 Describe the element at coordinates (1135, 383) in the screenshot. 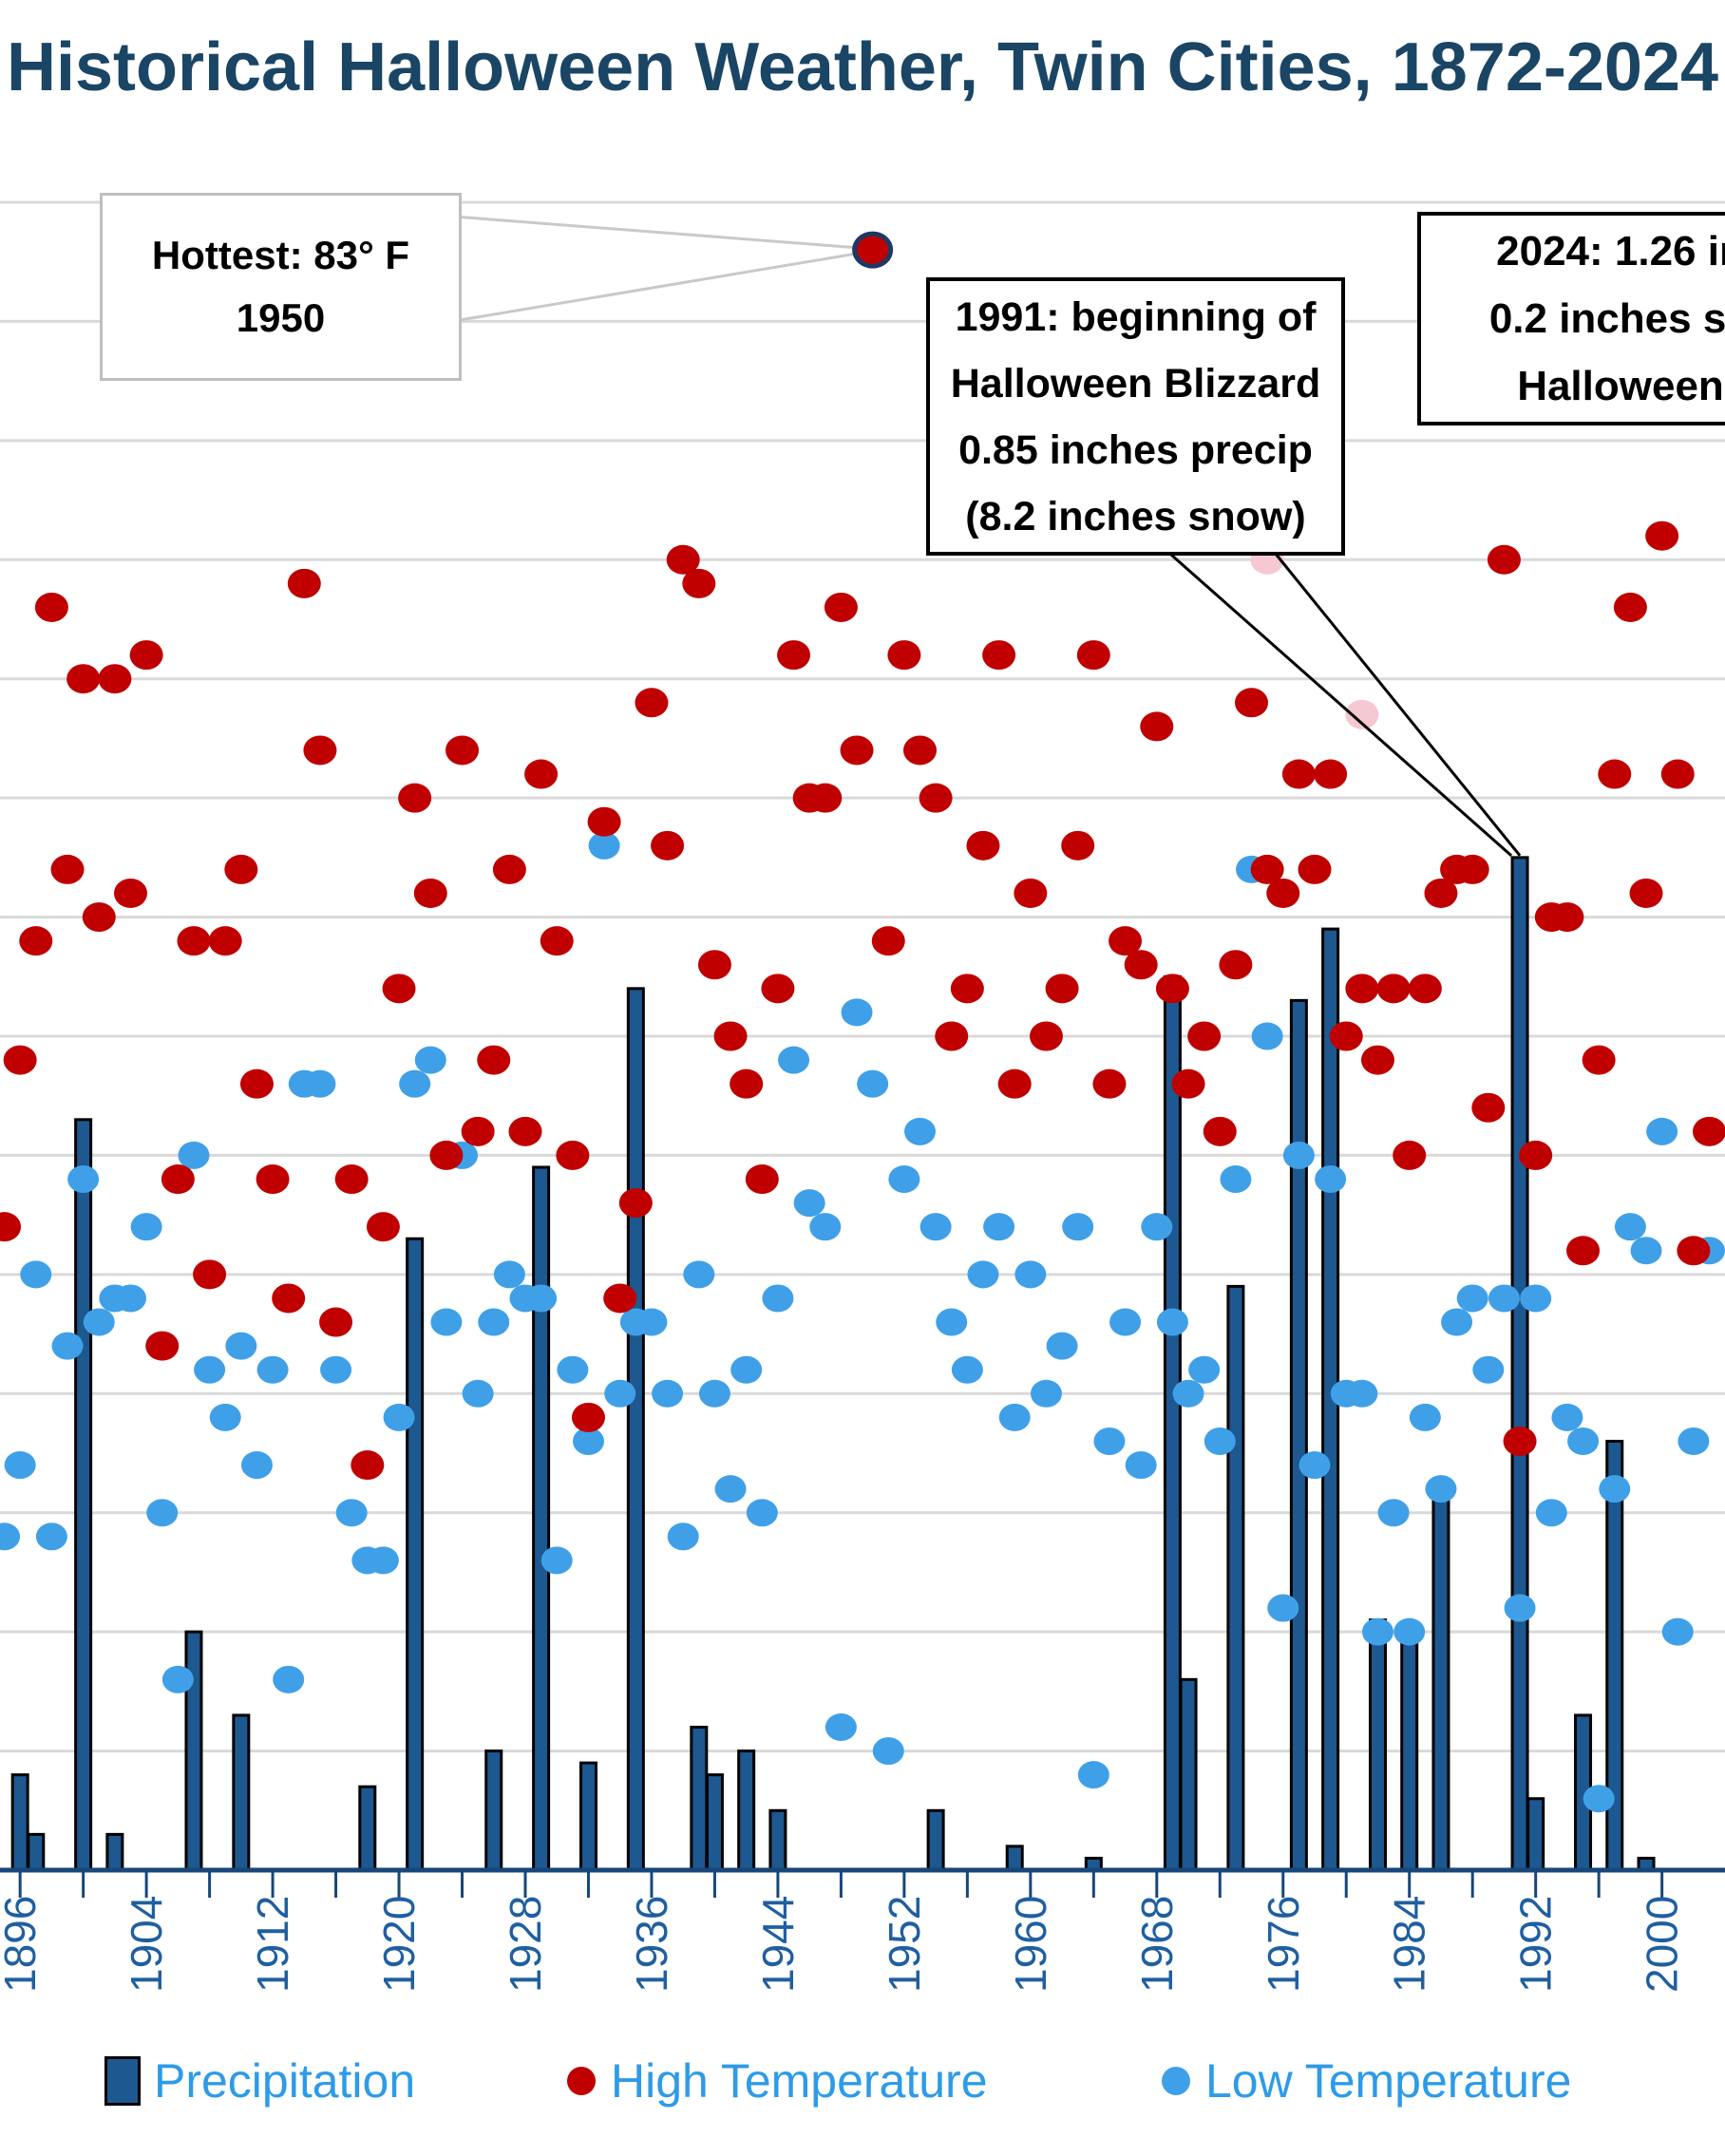

I see `annotation-blizzard-line2: Halloween Blizzard` at that location.